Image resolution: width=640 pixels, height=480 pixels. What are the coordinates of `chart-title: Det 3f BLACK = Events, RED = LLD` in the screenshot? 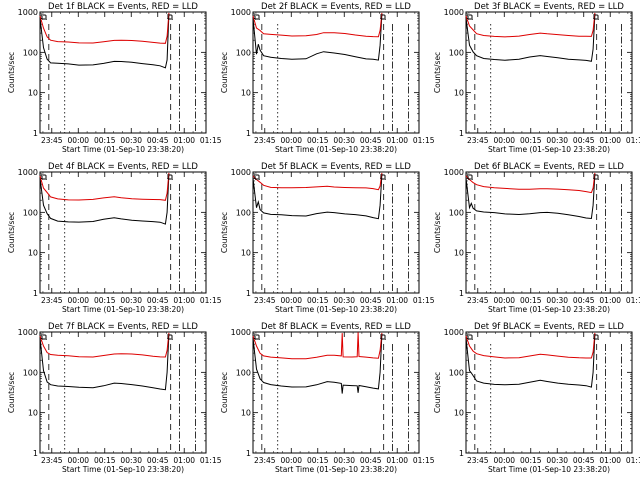 It's located at (549, 7).